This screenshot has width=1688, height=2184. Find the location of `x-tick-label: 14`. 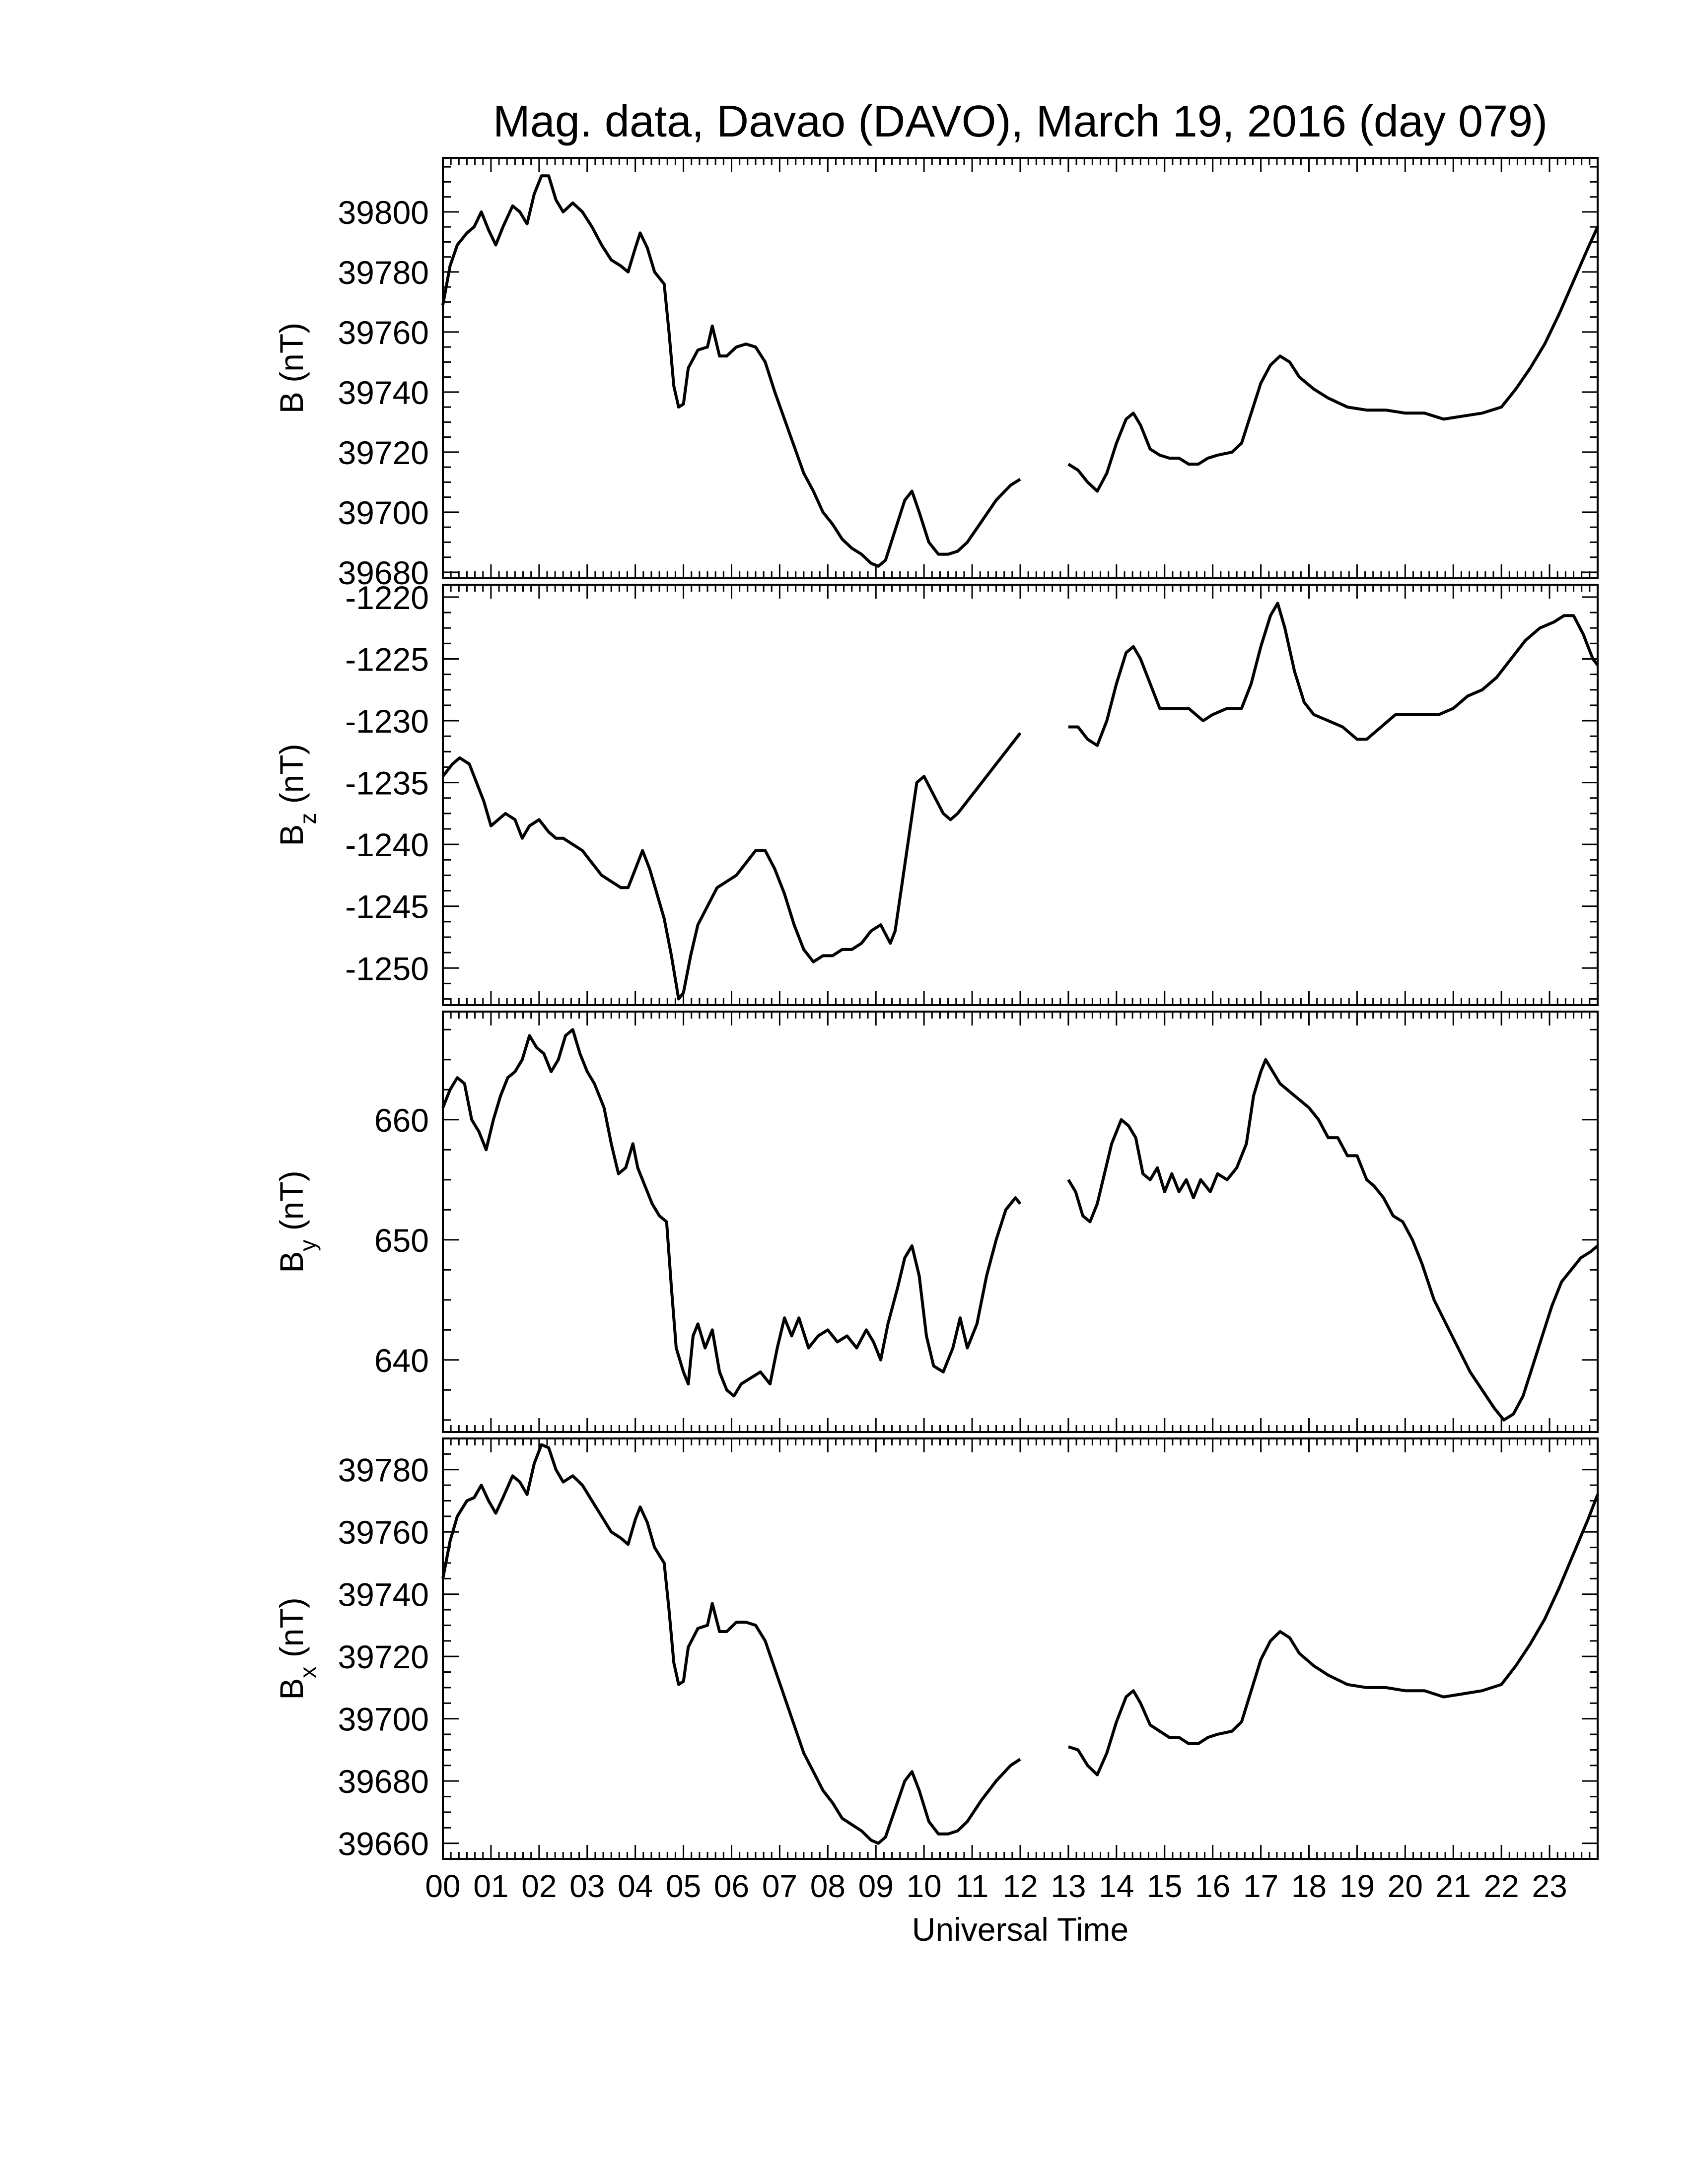

x-tick-label: 14 is located at coordinates (1116, 1886).